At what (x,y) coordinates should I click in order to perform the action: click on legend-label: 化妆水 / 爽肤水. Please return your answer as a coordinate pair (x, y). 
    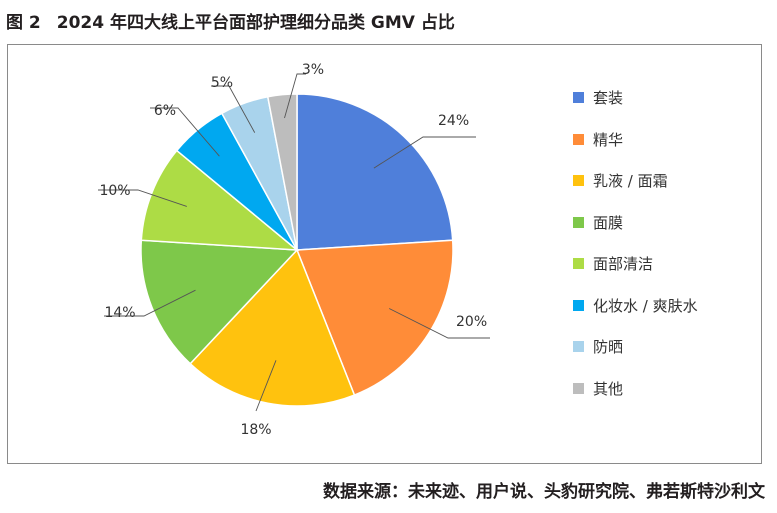
    Looking at the image, I should click on (645, 305).